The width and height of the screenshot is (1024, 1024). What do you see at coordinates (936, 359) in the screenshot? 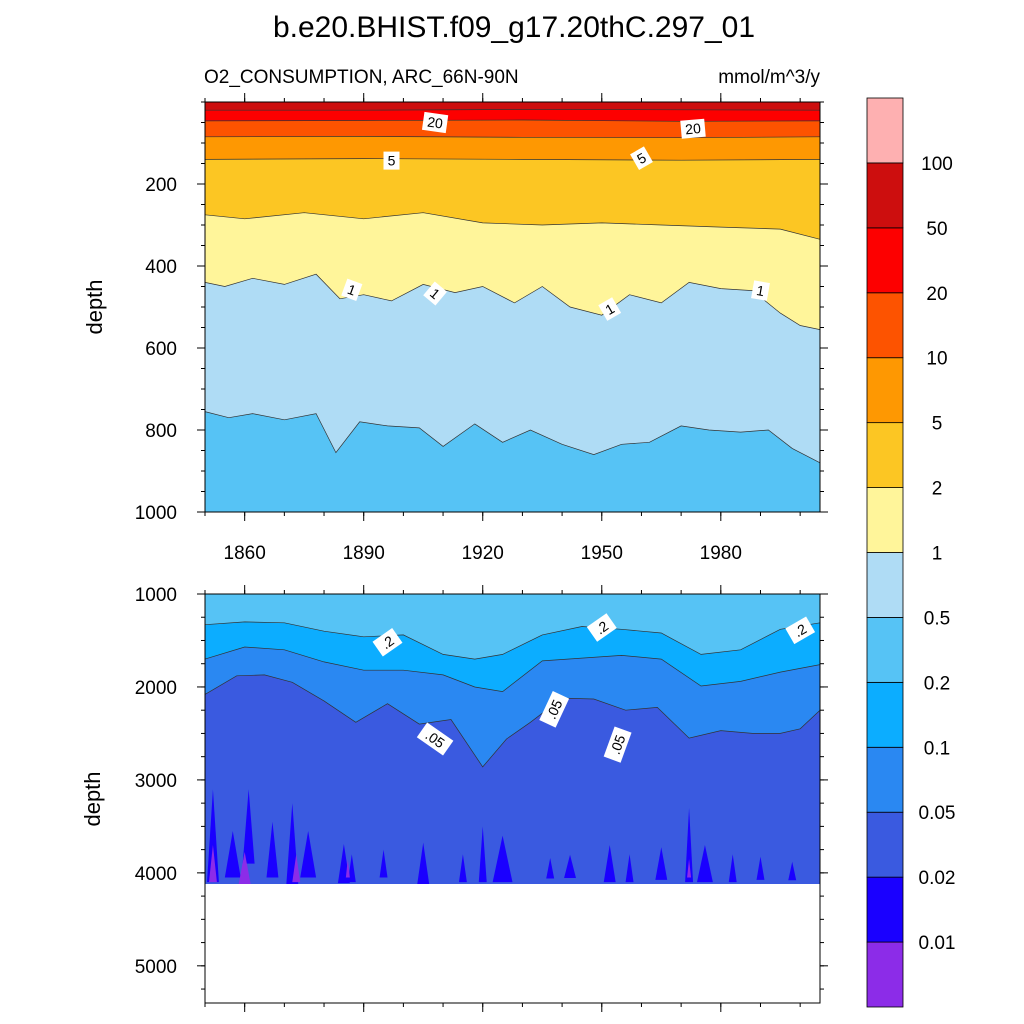
I see `colorbar-level-label: 10` at bounding box center [936, 359].